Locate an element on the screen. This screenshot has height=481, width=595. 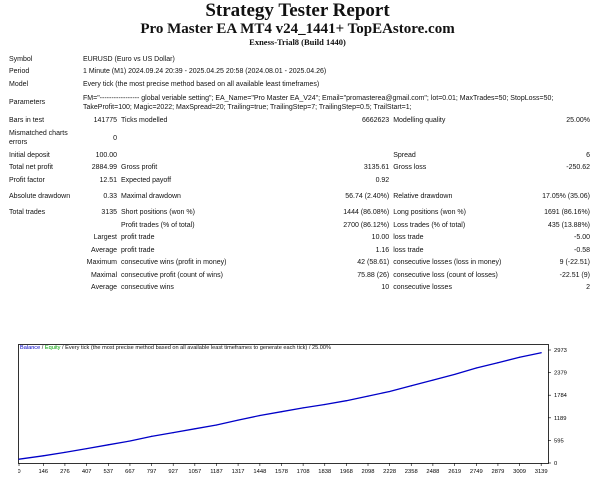
grossprofit-value: 3135.61 is located at coordinates (376, 168).